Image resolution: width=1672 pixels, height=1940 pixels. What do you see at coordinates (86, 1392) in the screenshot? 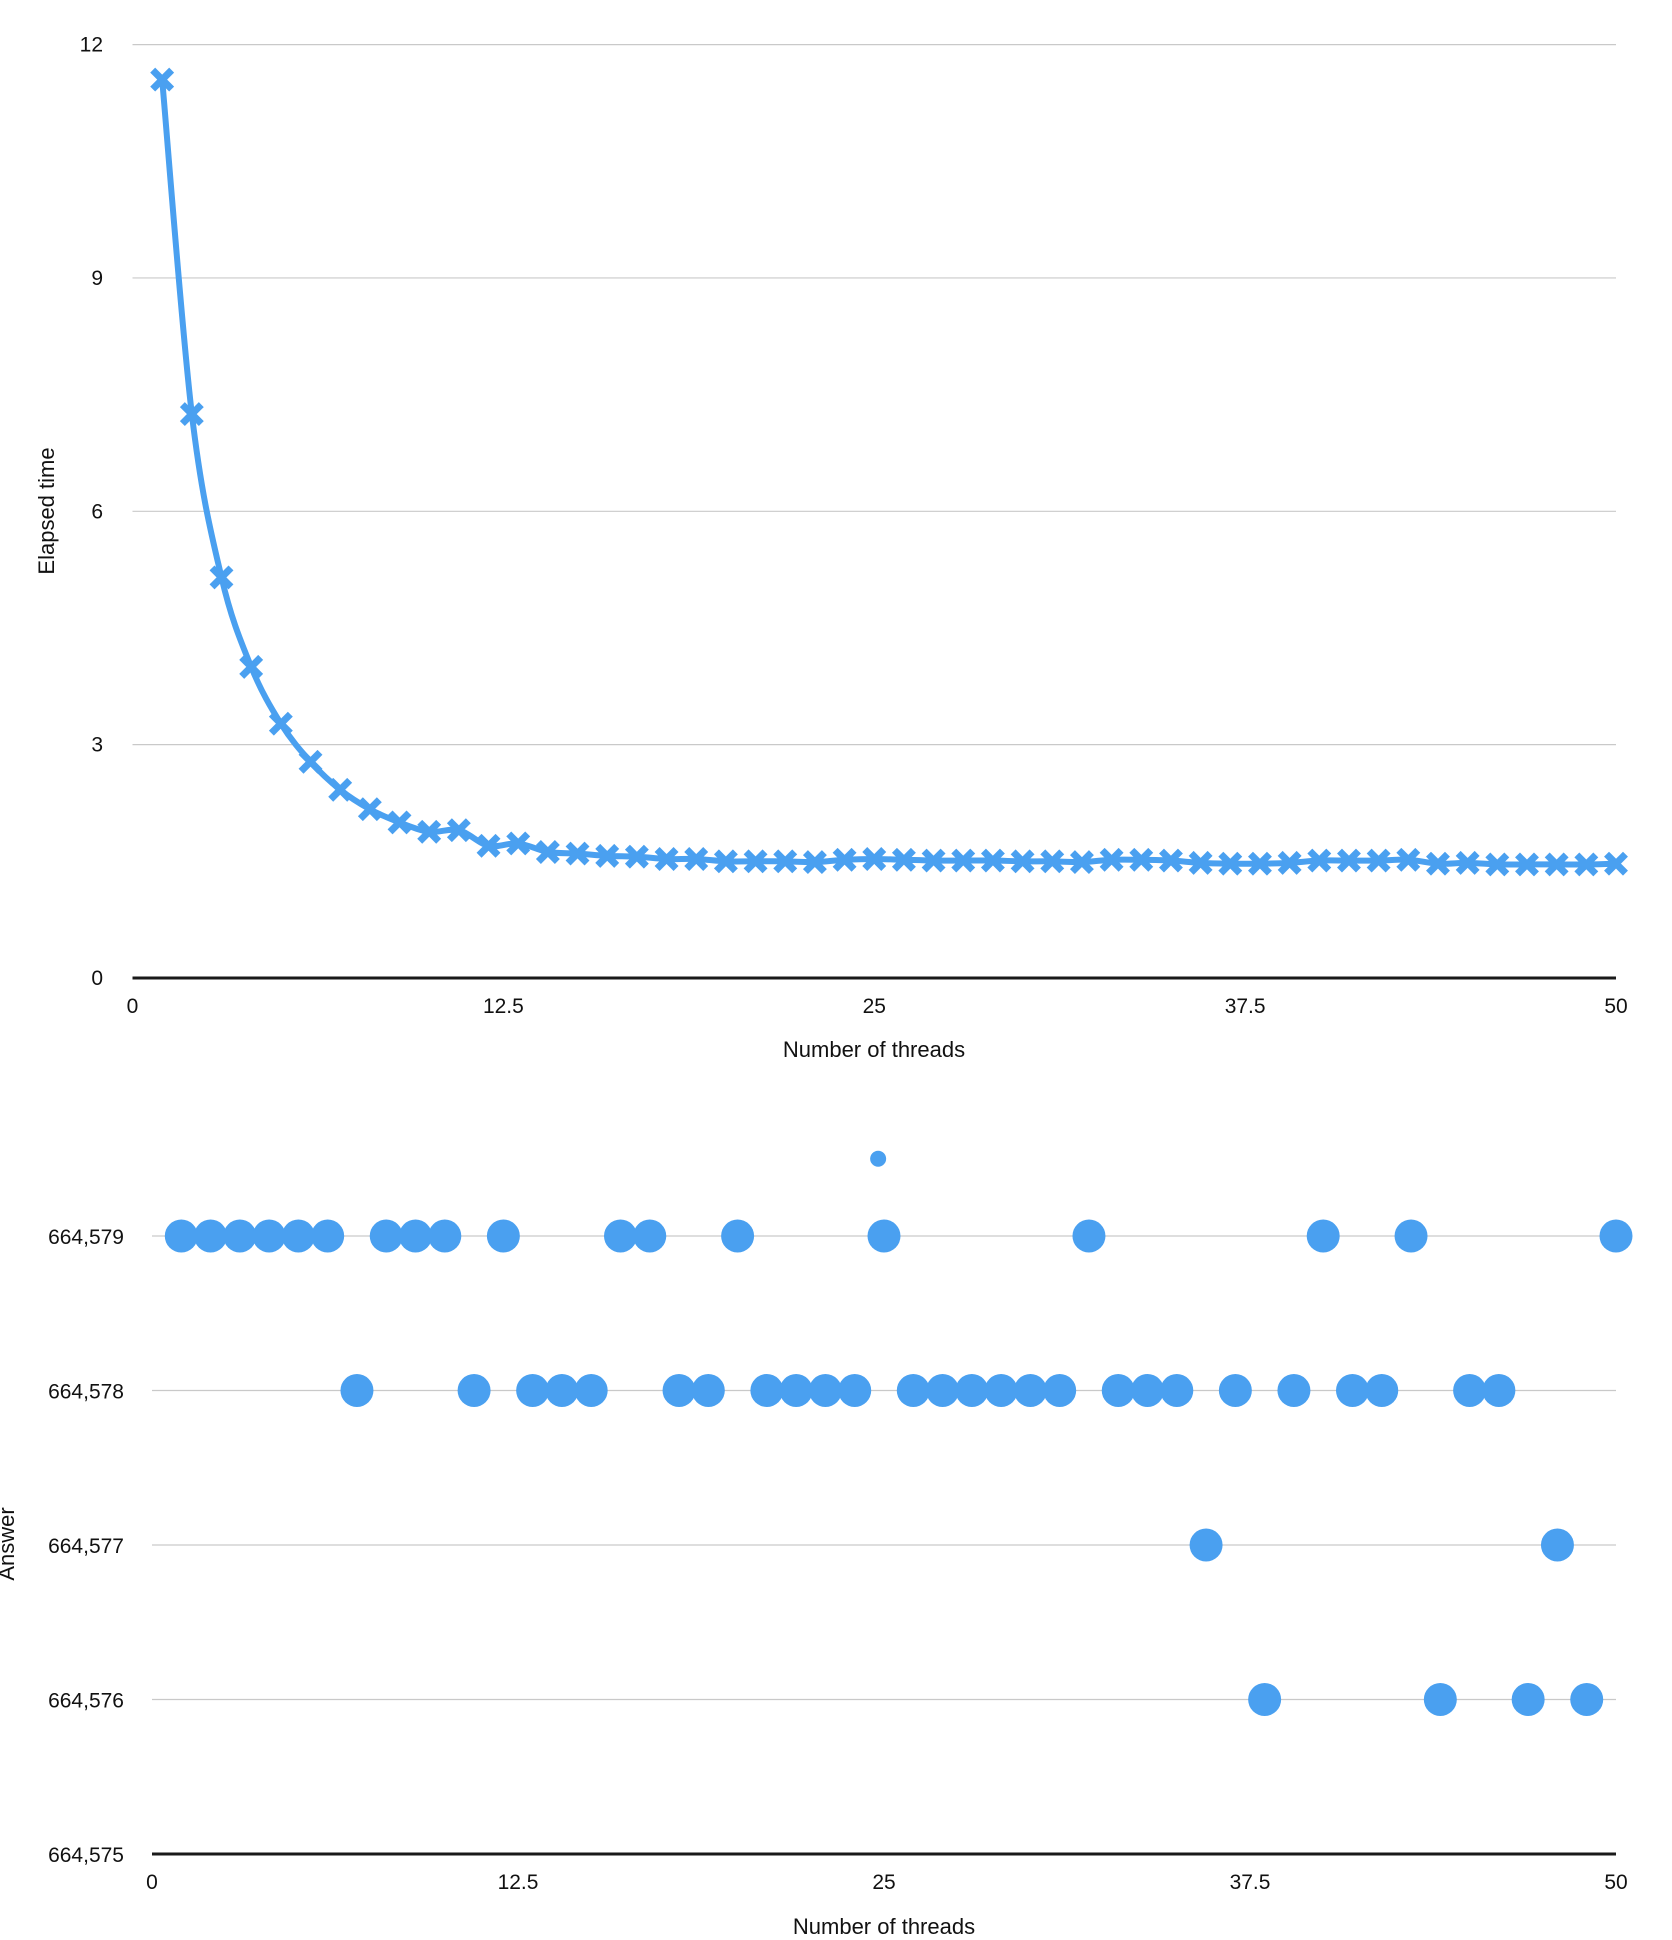
I see `y-tick-label: 664,578` at bounding box center [86, 1392].